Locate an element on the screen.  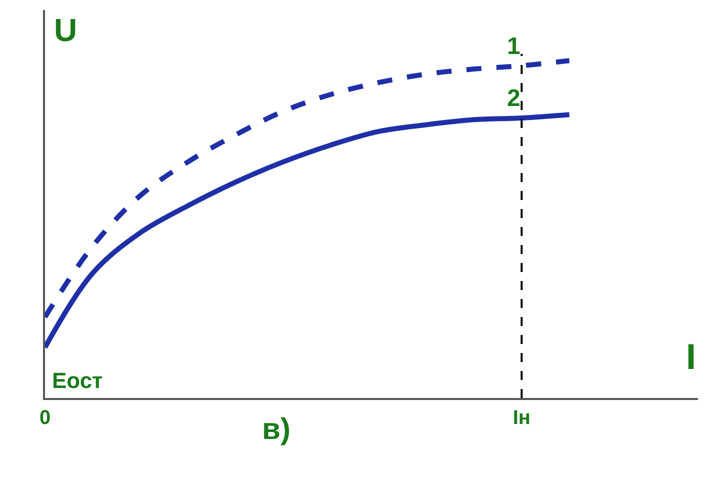
text: в) is located at coordinates (276, 429).